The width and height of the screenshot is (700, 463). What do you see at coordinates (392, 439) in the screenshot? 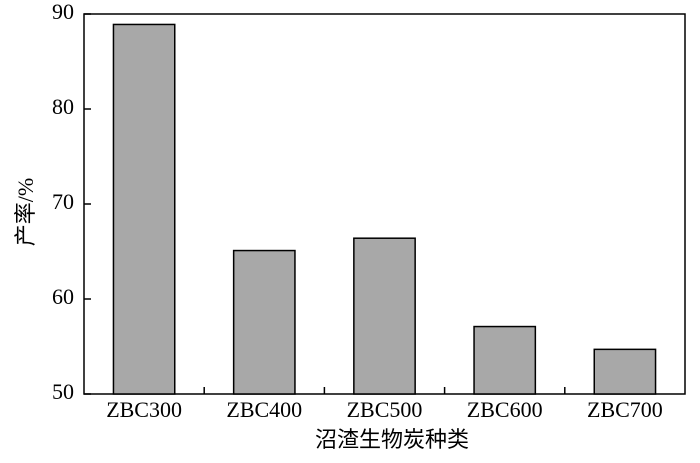
I see `x-axis-label: 沼渣生物炭种类` at bounding box center [392, 439].